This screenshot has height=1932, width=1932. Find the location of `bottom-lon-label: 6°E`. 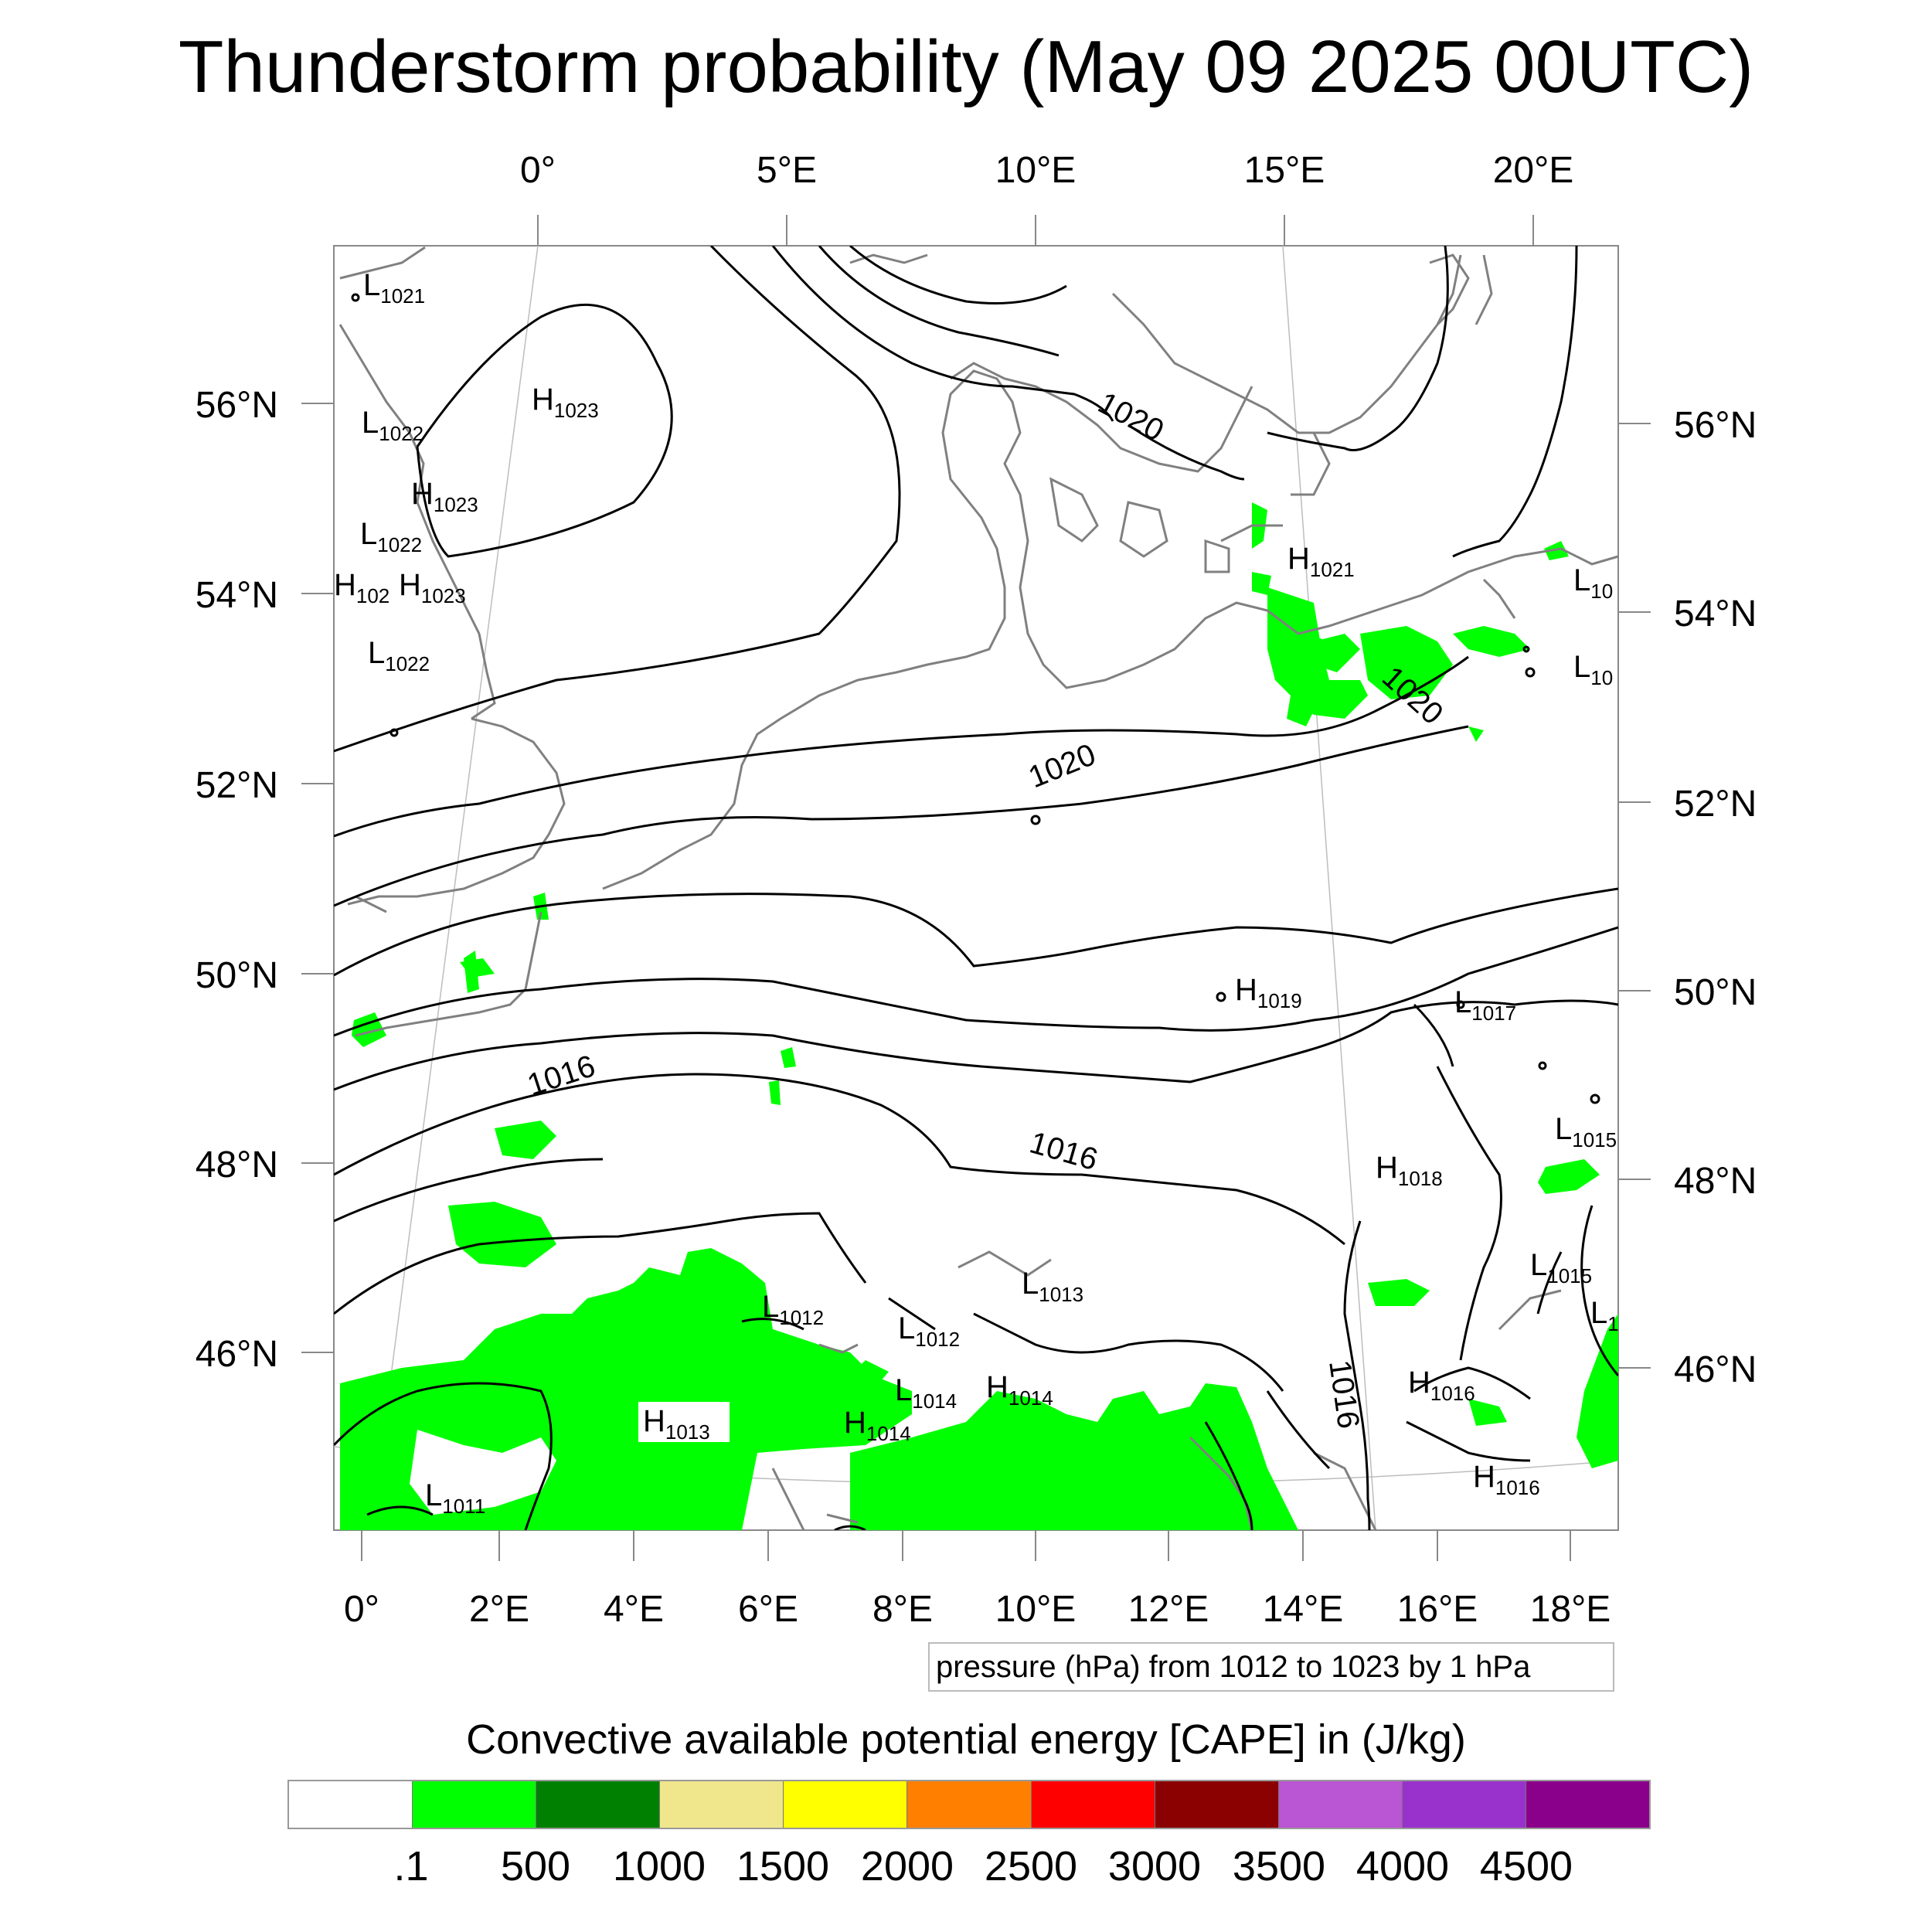

bottom-lon-label: 6°E is located at coordinates (768, 1610).